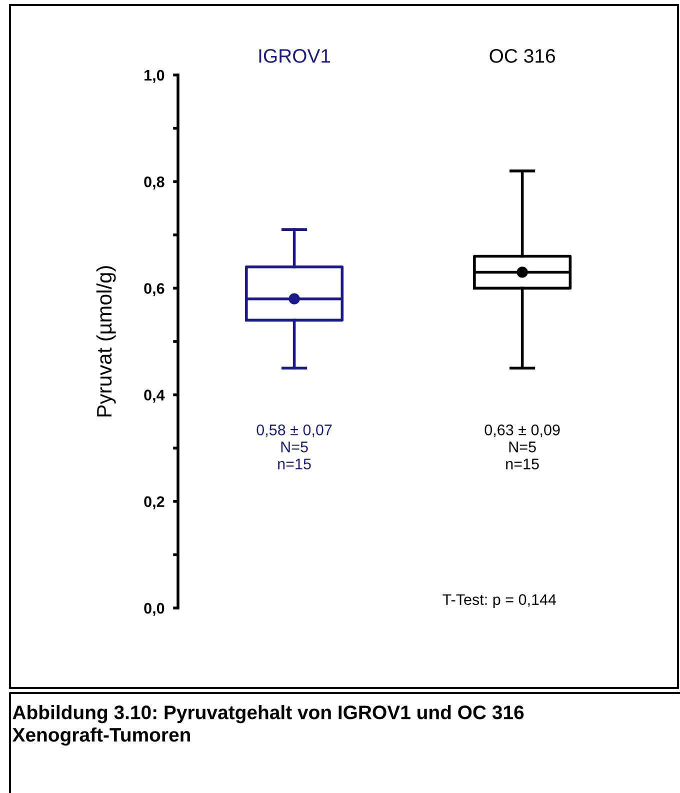 Image resolution: width=680 pixels, height=793 pixels. Describe the element at coordinates (154, 289) in the screenshot. I see `y-tick-label: 0,6` at that location.